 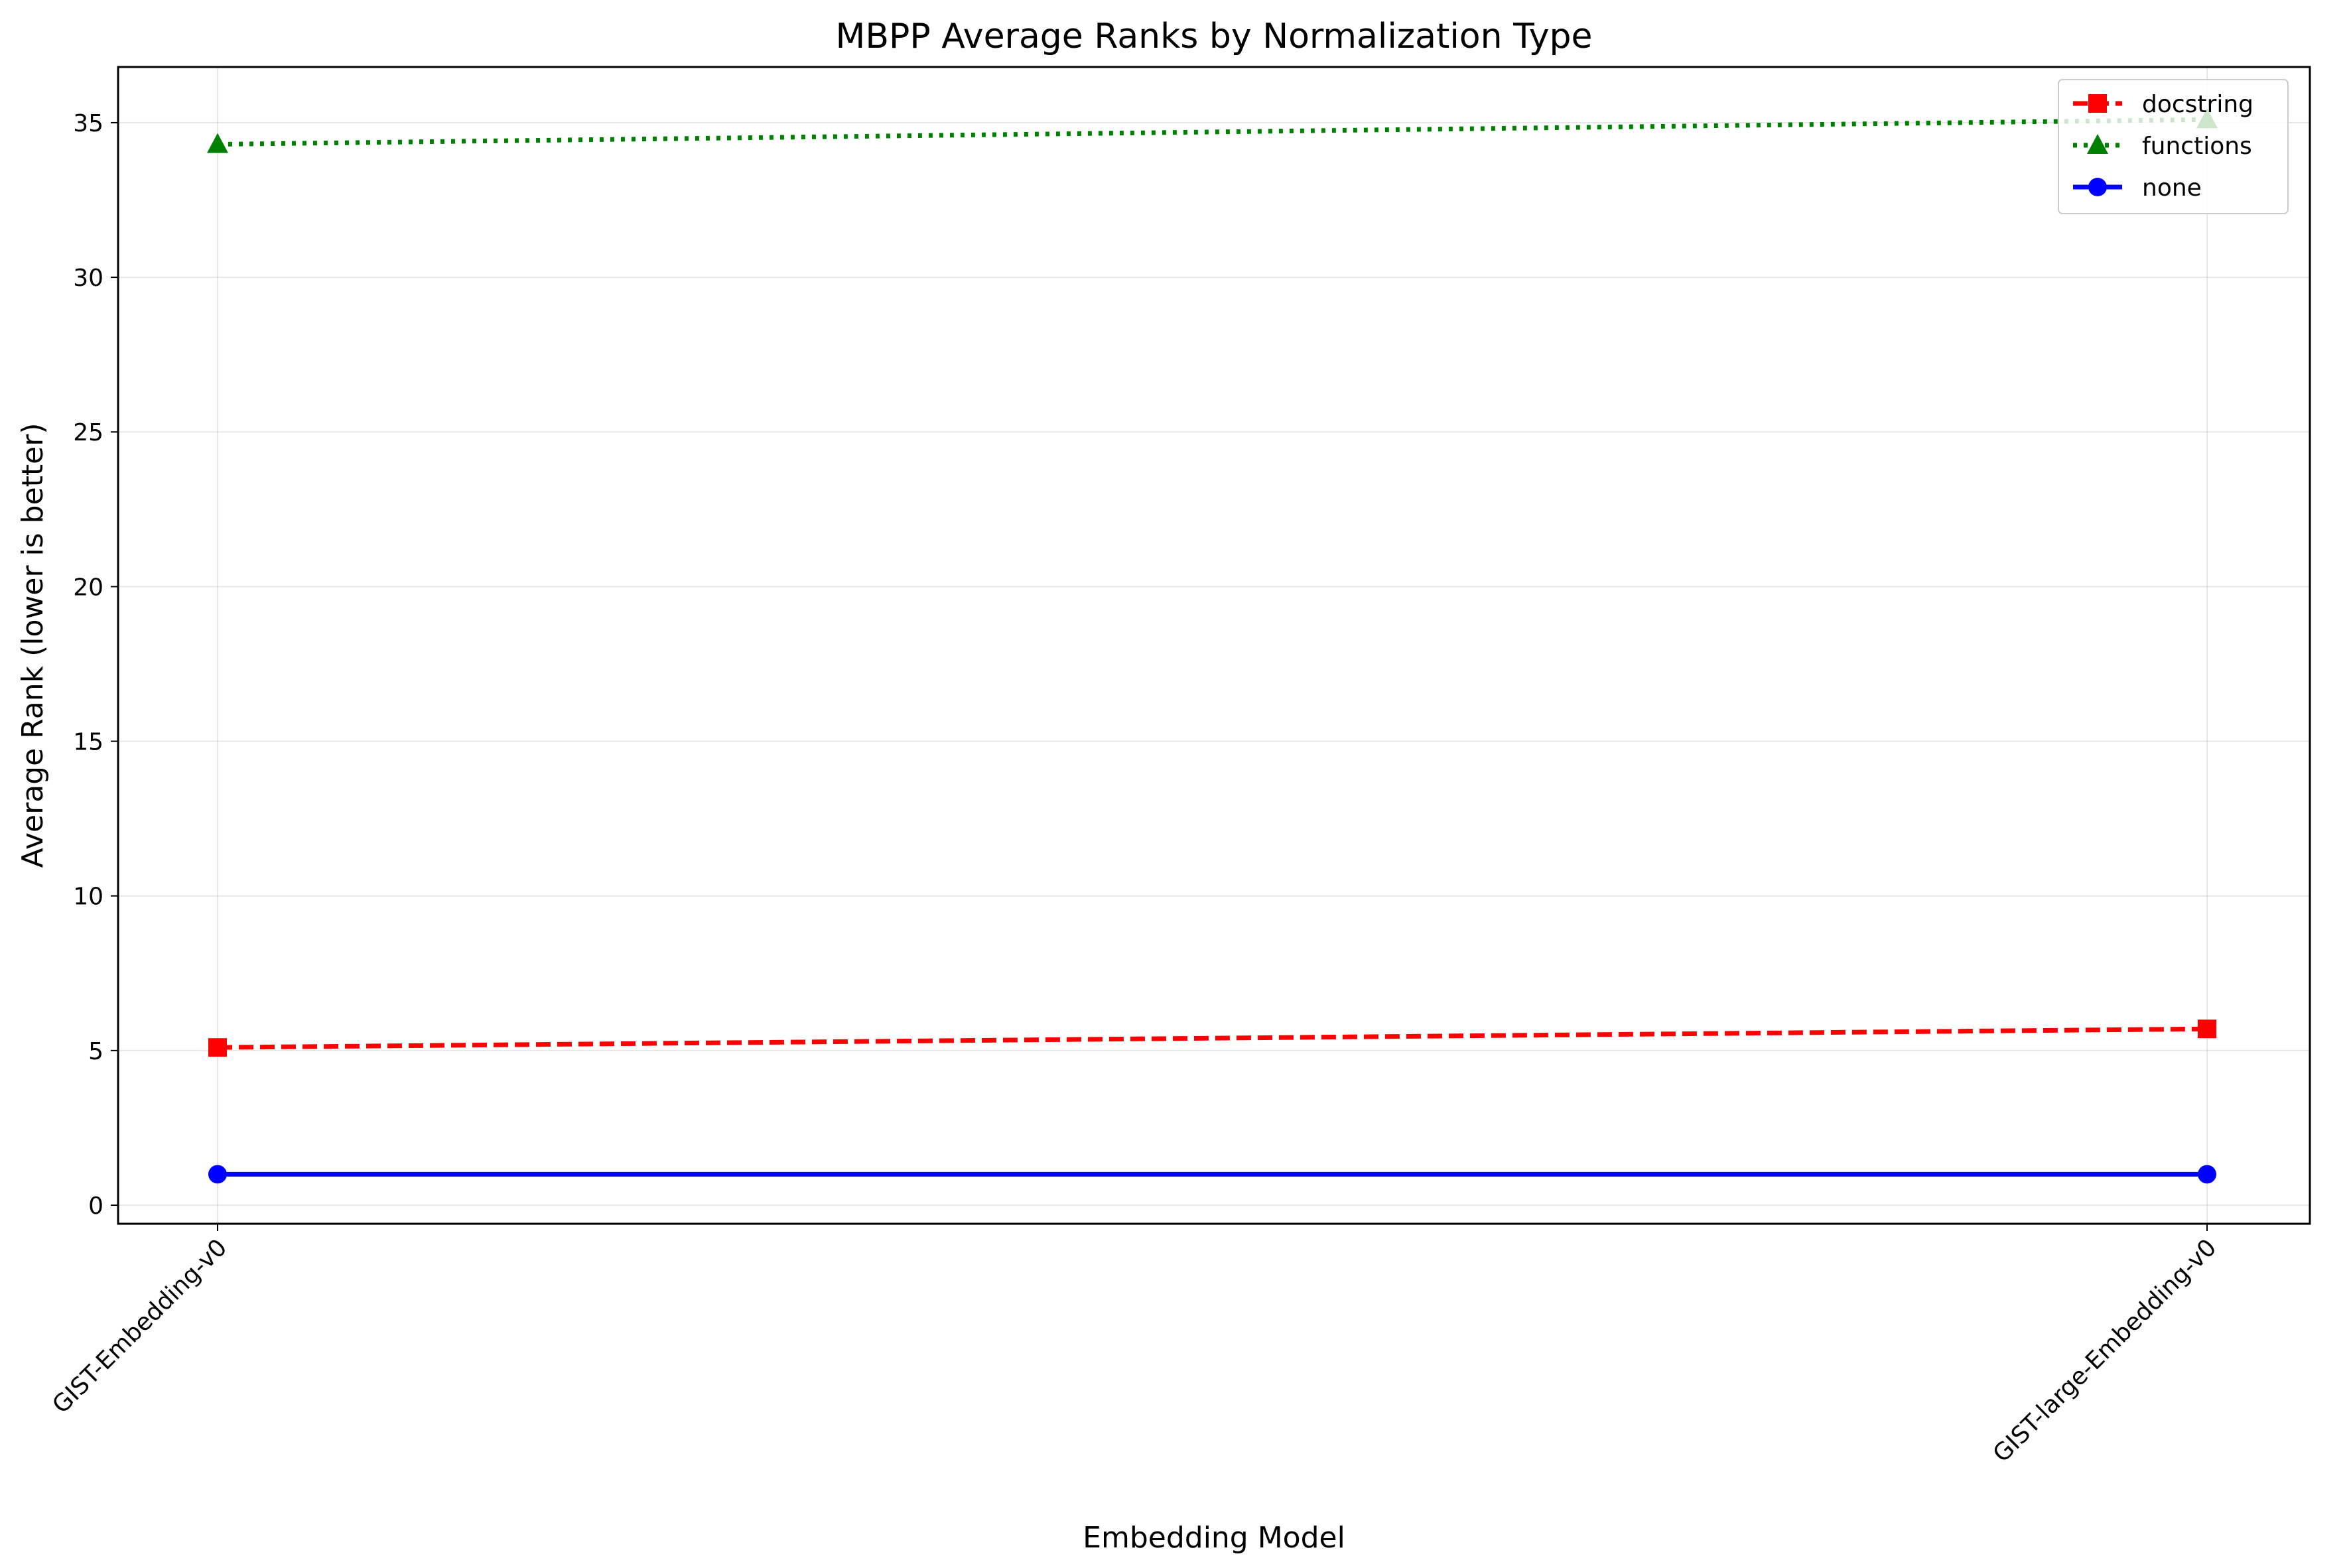 What do you see at coordinates (2097, 144) in the screenshot?
I see `legend-marker-functions` at bounding box center [2097, 144].